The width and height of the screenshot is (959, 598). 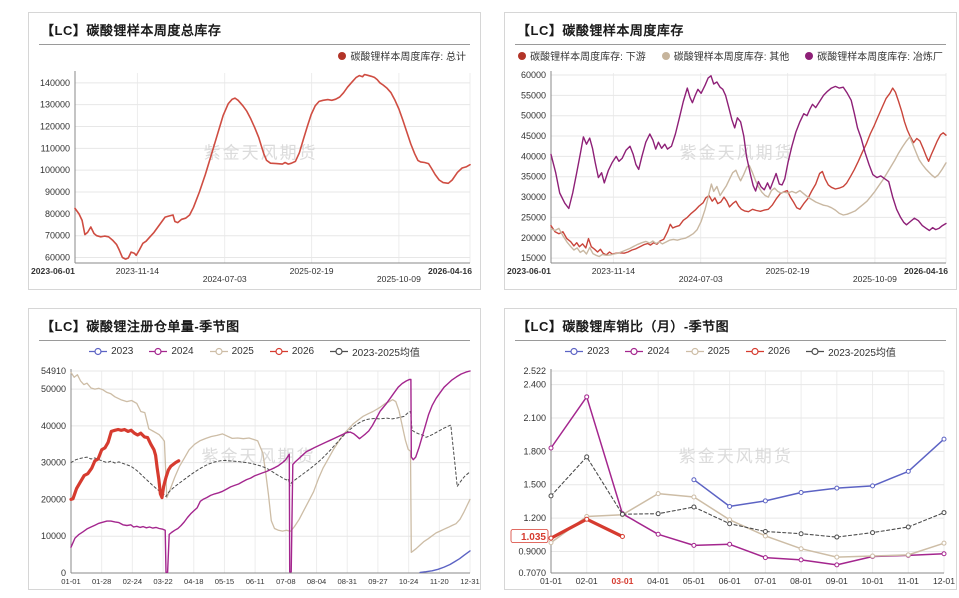 What do you see at coordinates (623, 326) in the screenshot?
I see `chart-title: 【LC】碳酸锂库销比（月）-季节图` at bounding box center [623, 326].